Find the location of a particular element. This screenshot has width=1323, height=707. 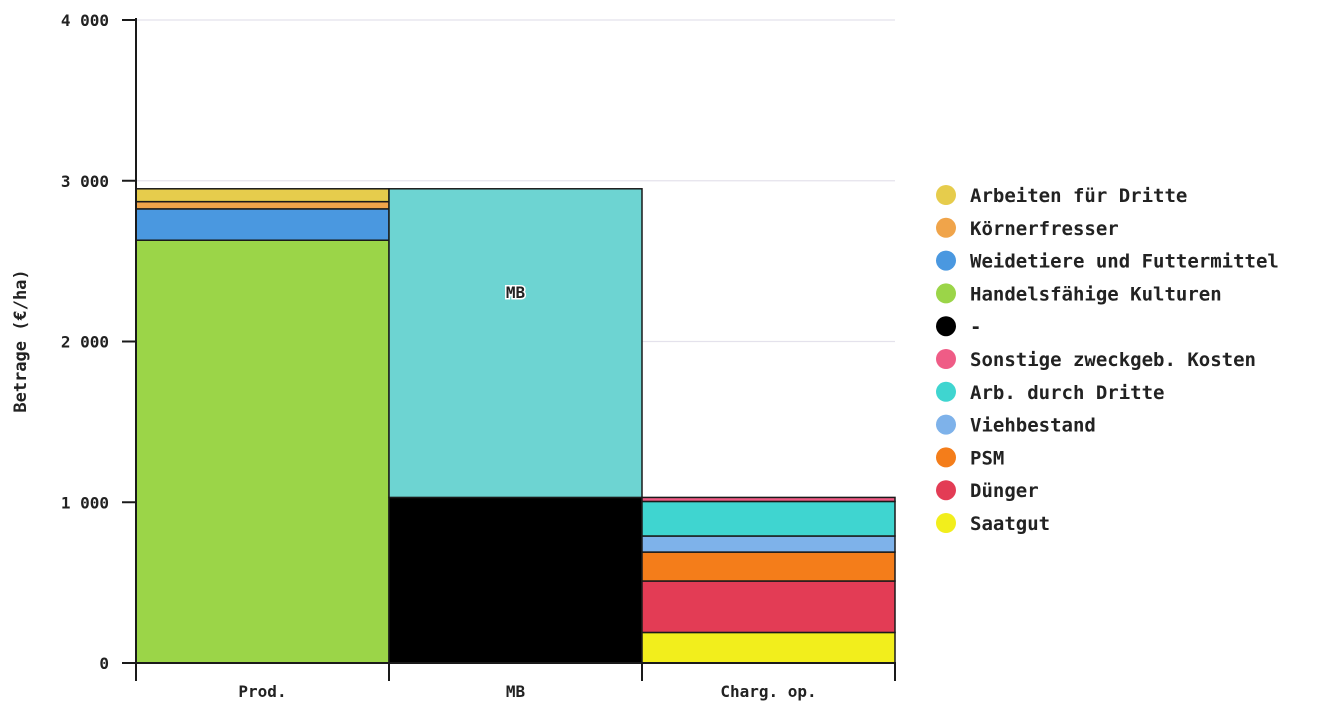

legend-item: Dünger is located at coordinates (987, 491).